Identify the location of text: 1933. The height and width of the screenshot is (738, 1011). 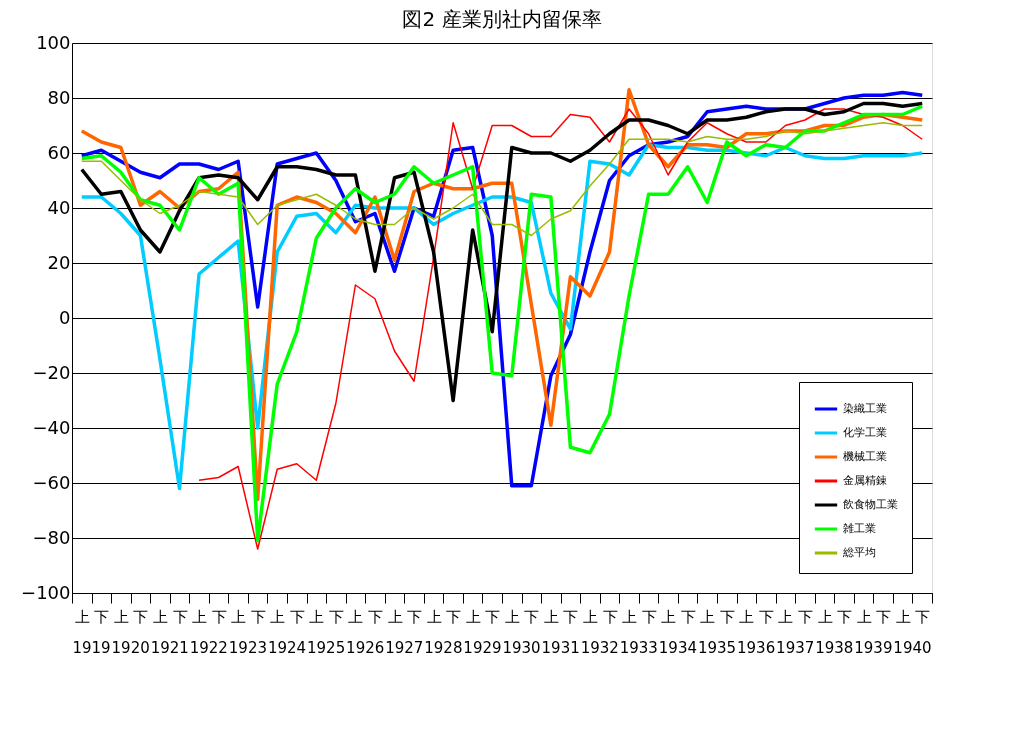
(638, 648).